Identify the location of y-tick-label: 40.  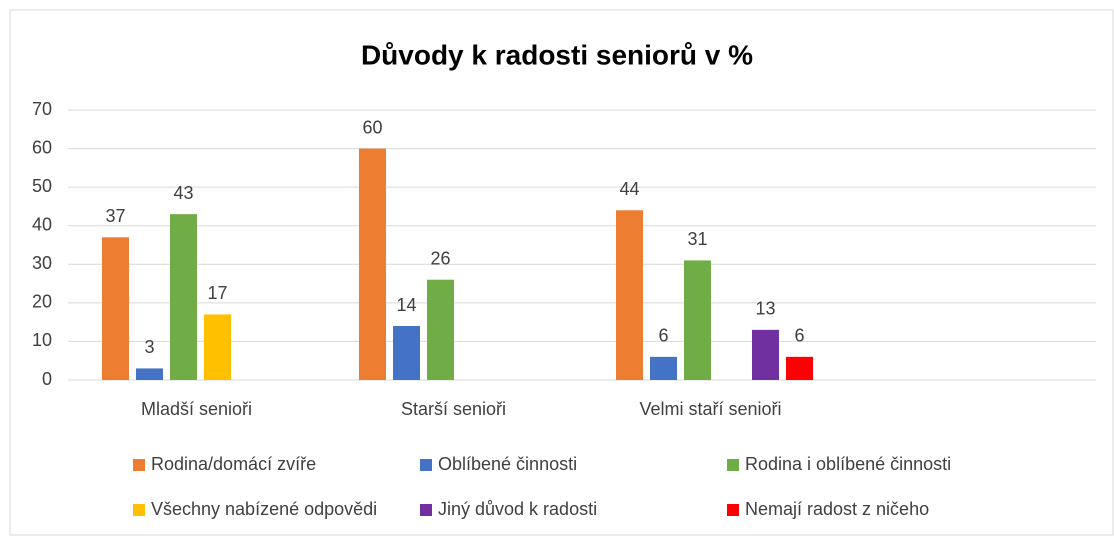
(42, 224).